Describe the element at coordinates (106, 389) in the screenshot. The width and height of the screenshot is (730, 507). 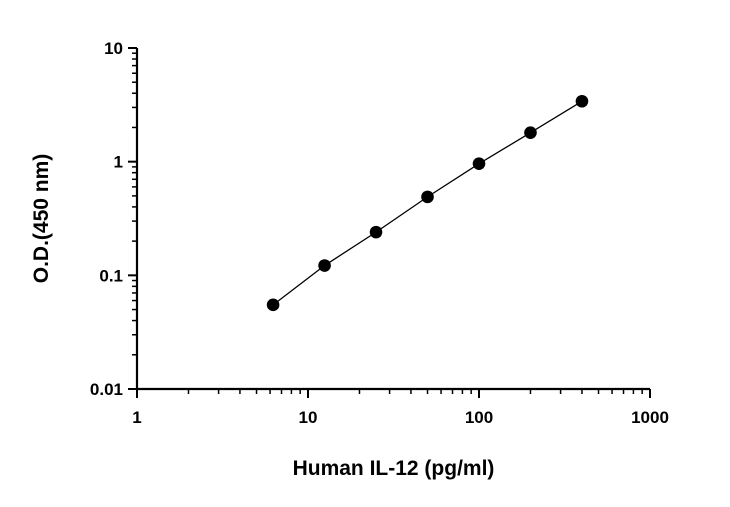
I see `y-tick-label: 0.01` at that location.